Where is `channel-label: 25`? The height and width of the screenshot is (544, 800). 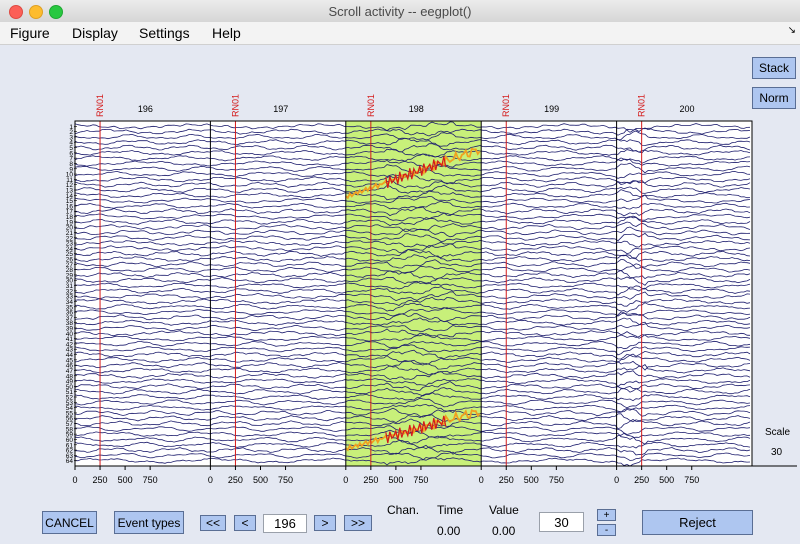 channel-label: 25 is located at coordinates (70, 254).